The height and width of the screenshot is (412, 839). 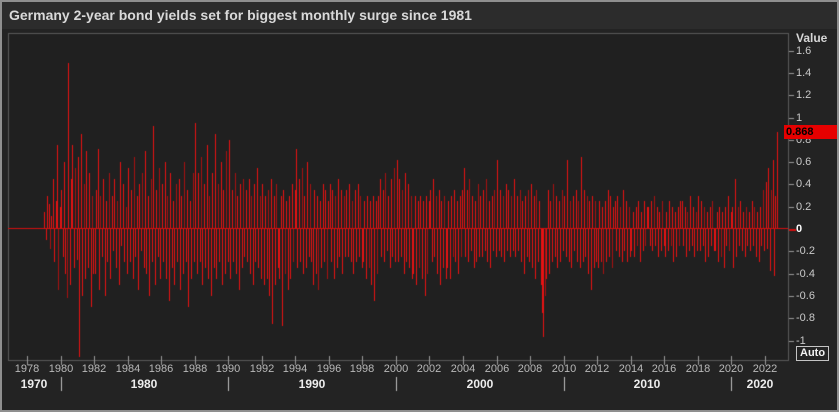 I want to click on x-tick-label: 2006, so click(x=497, y=369).